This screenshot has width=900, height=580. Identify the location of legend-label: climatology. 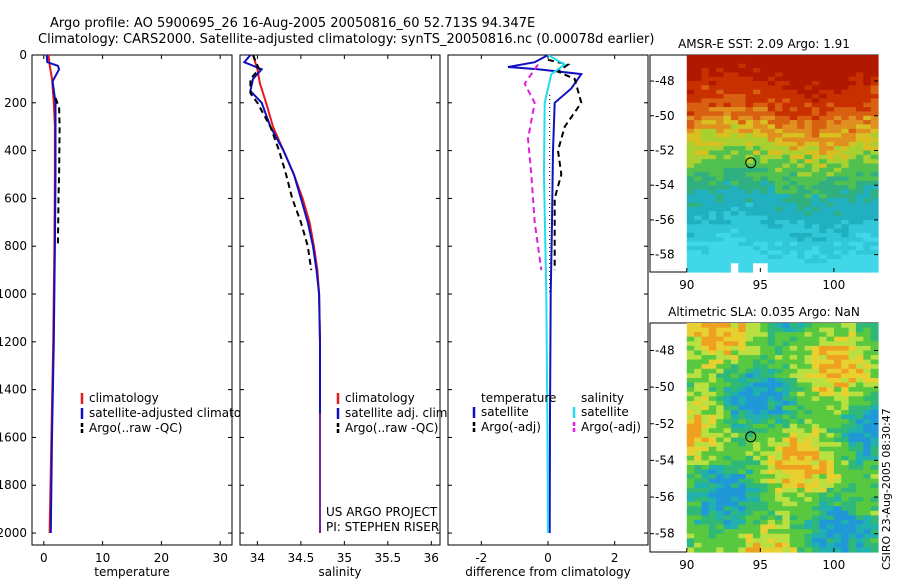
(380, 398).